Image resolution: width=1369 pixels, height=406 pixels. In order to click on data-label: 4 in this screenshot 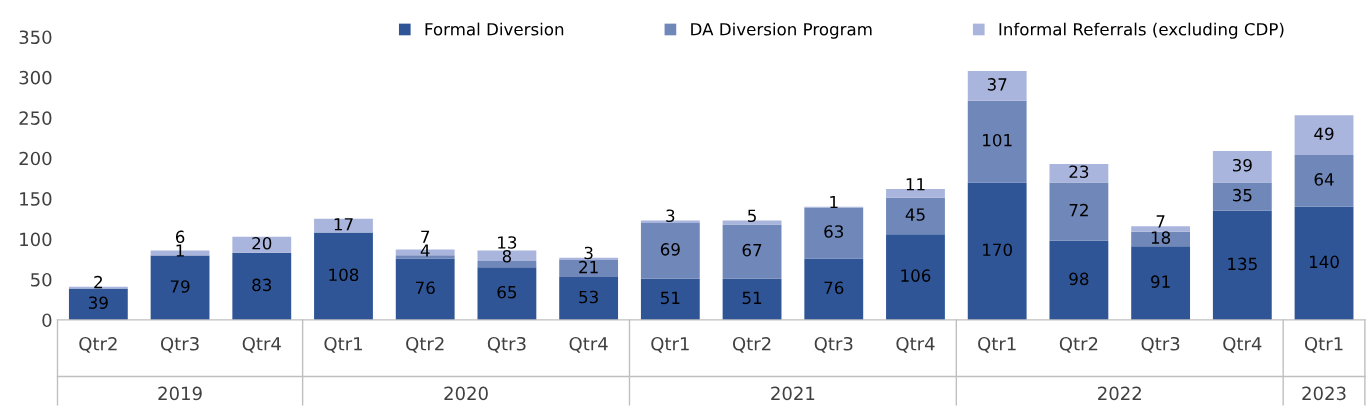, I will do `click(425, 250)`.